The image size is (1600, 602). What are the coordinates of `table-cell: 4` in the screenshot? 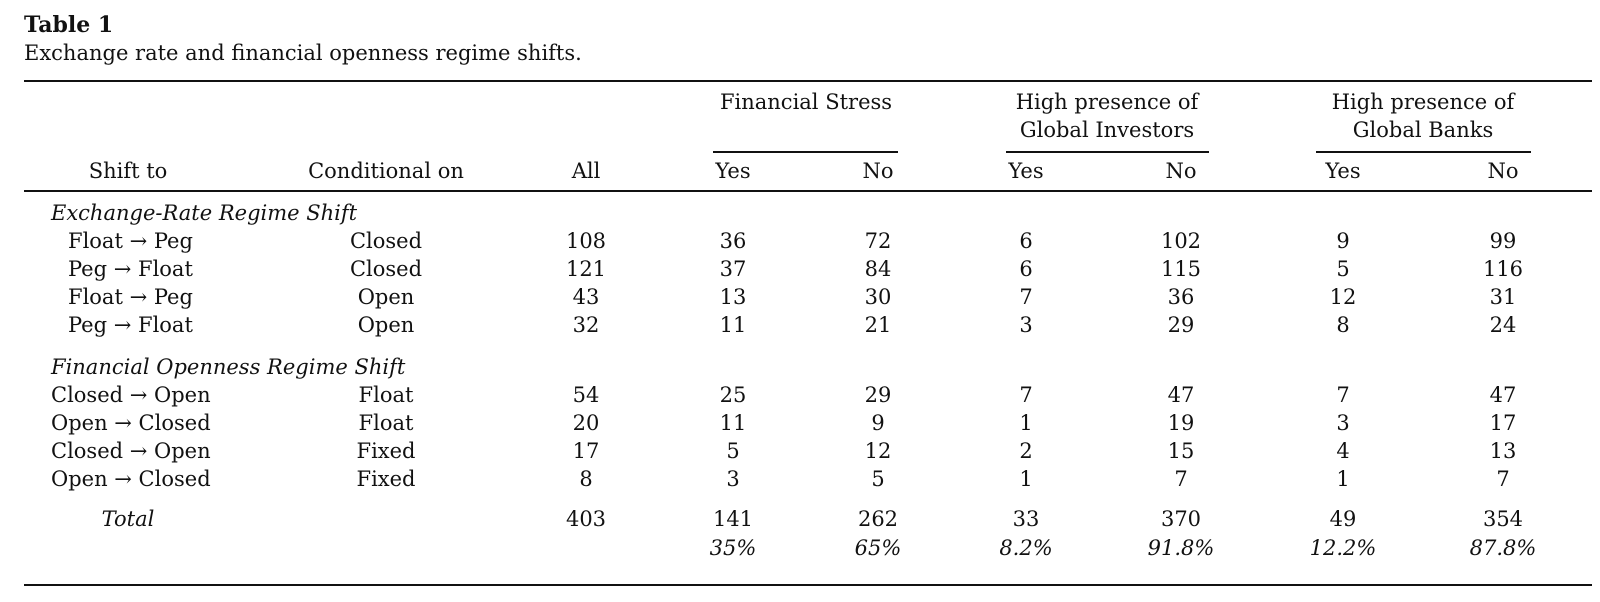 It's located at (1343, 451).